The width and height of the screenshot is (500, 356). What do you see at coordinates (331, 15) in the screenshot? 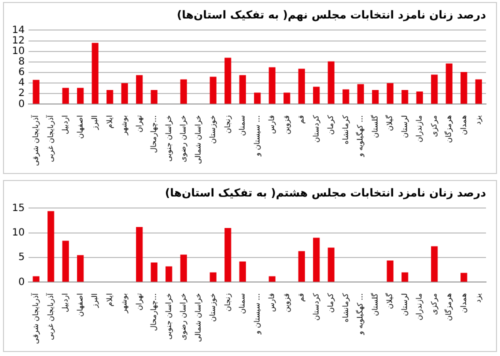
I see `chart-title: درصد زنان نامزد انتخابات مجلس نهم( به تفکیک استان‌ها)` at bounding box center [331, 15].